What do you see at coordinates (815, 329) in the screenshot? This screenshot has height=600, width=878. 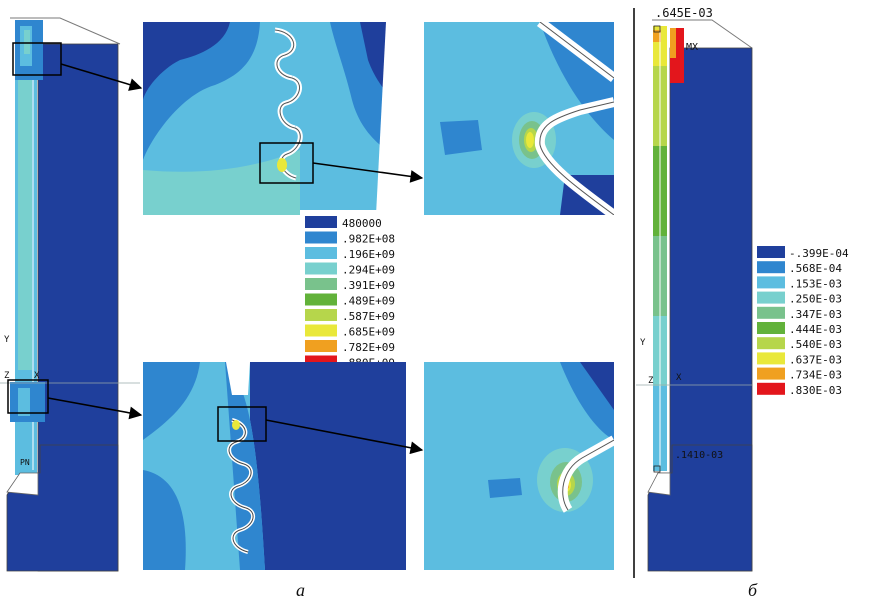 I see `legend-b-label-5: .444E-03` at bounding box center [815, 329].